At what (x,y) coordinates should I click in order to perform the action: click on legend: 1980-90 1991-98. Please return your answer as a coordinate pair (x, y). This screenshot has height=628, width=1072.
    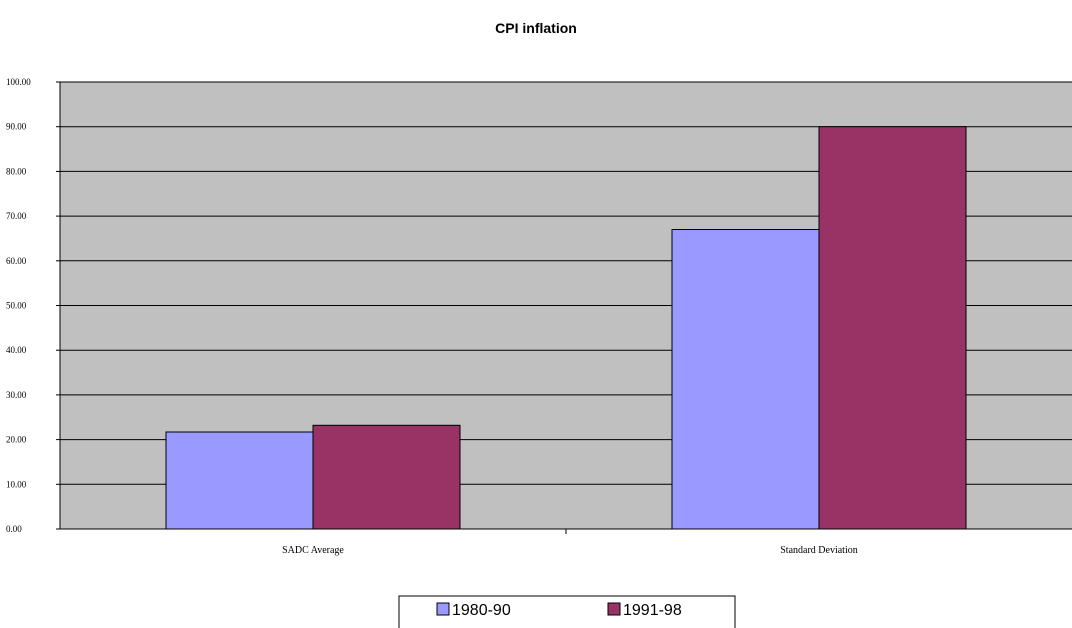
    Looking at the image, I should click on (567, 611).